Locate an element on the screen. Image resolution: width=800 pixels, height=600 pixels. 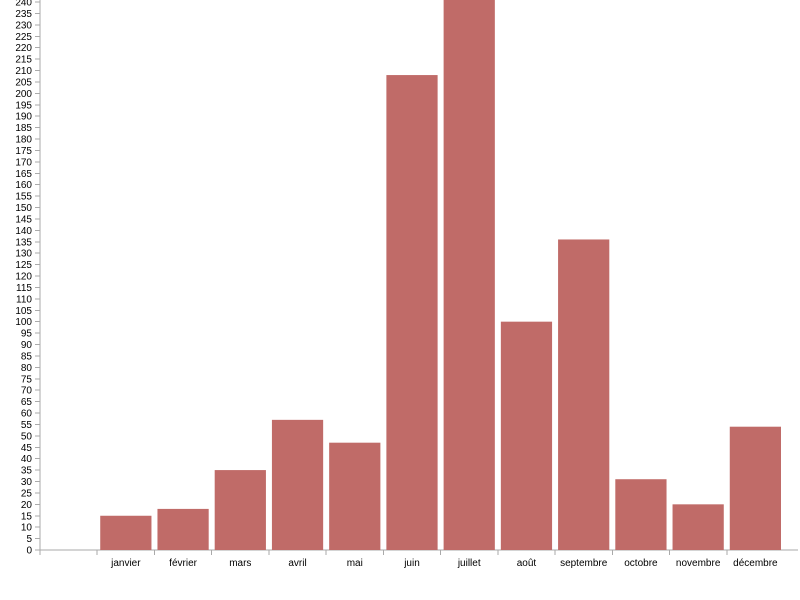
x-tick-label: novembre is located at coordinates (698, 563).